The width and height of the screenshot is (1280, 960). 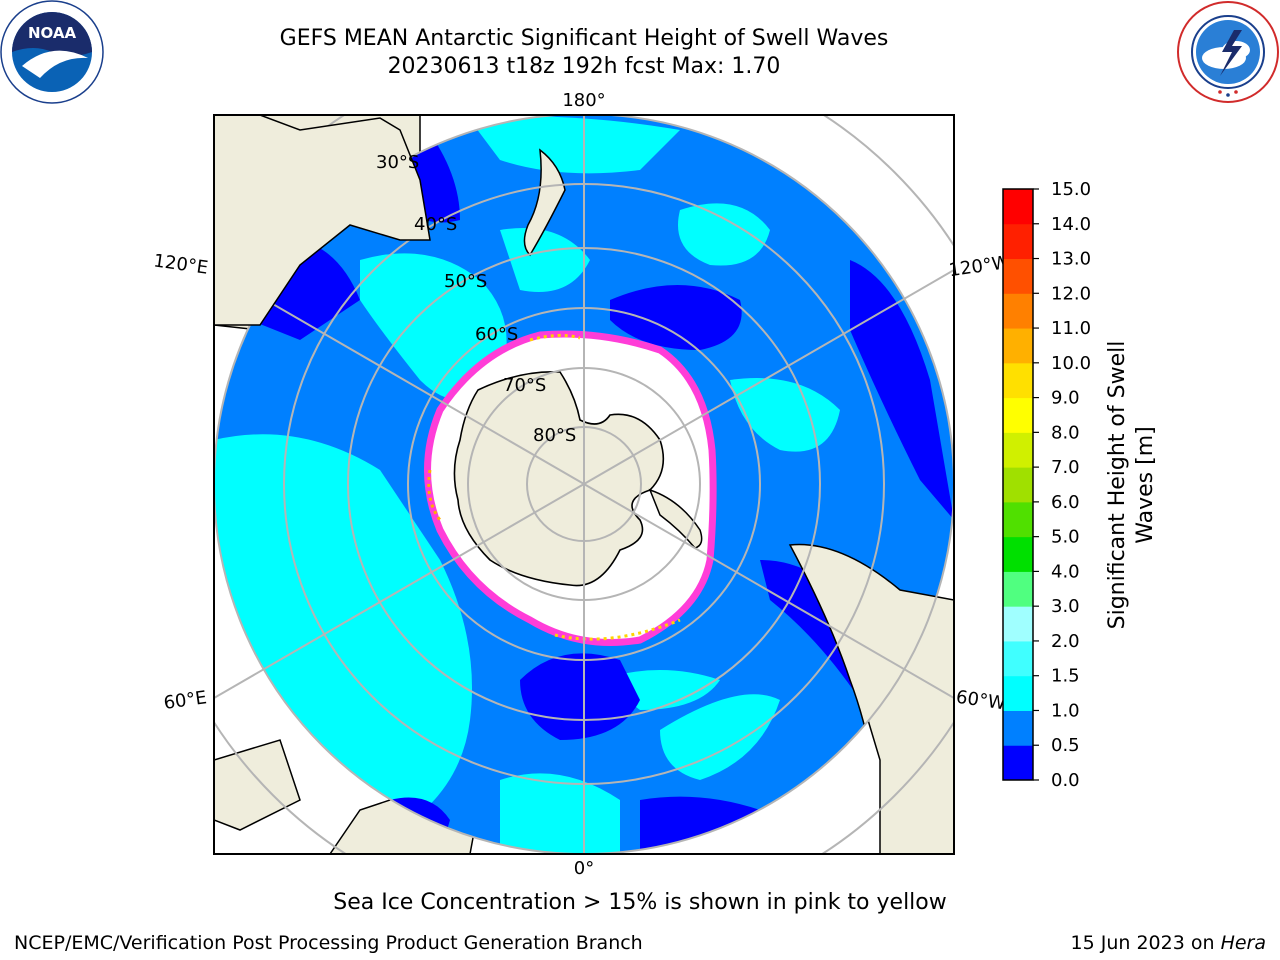 I want to click on date-stamp: 15 Jun 2023 on Hera, so click(x=1168, y=943).